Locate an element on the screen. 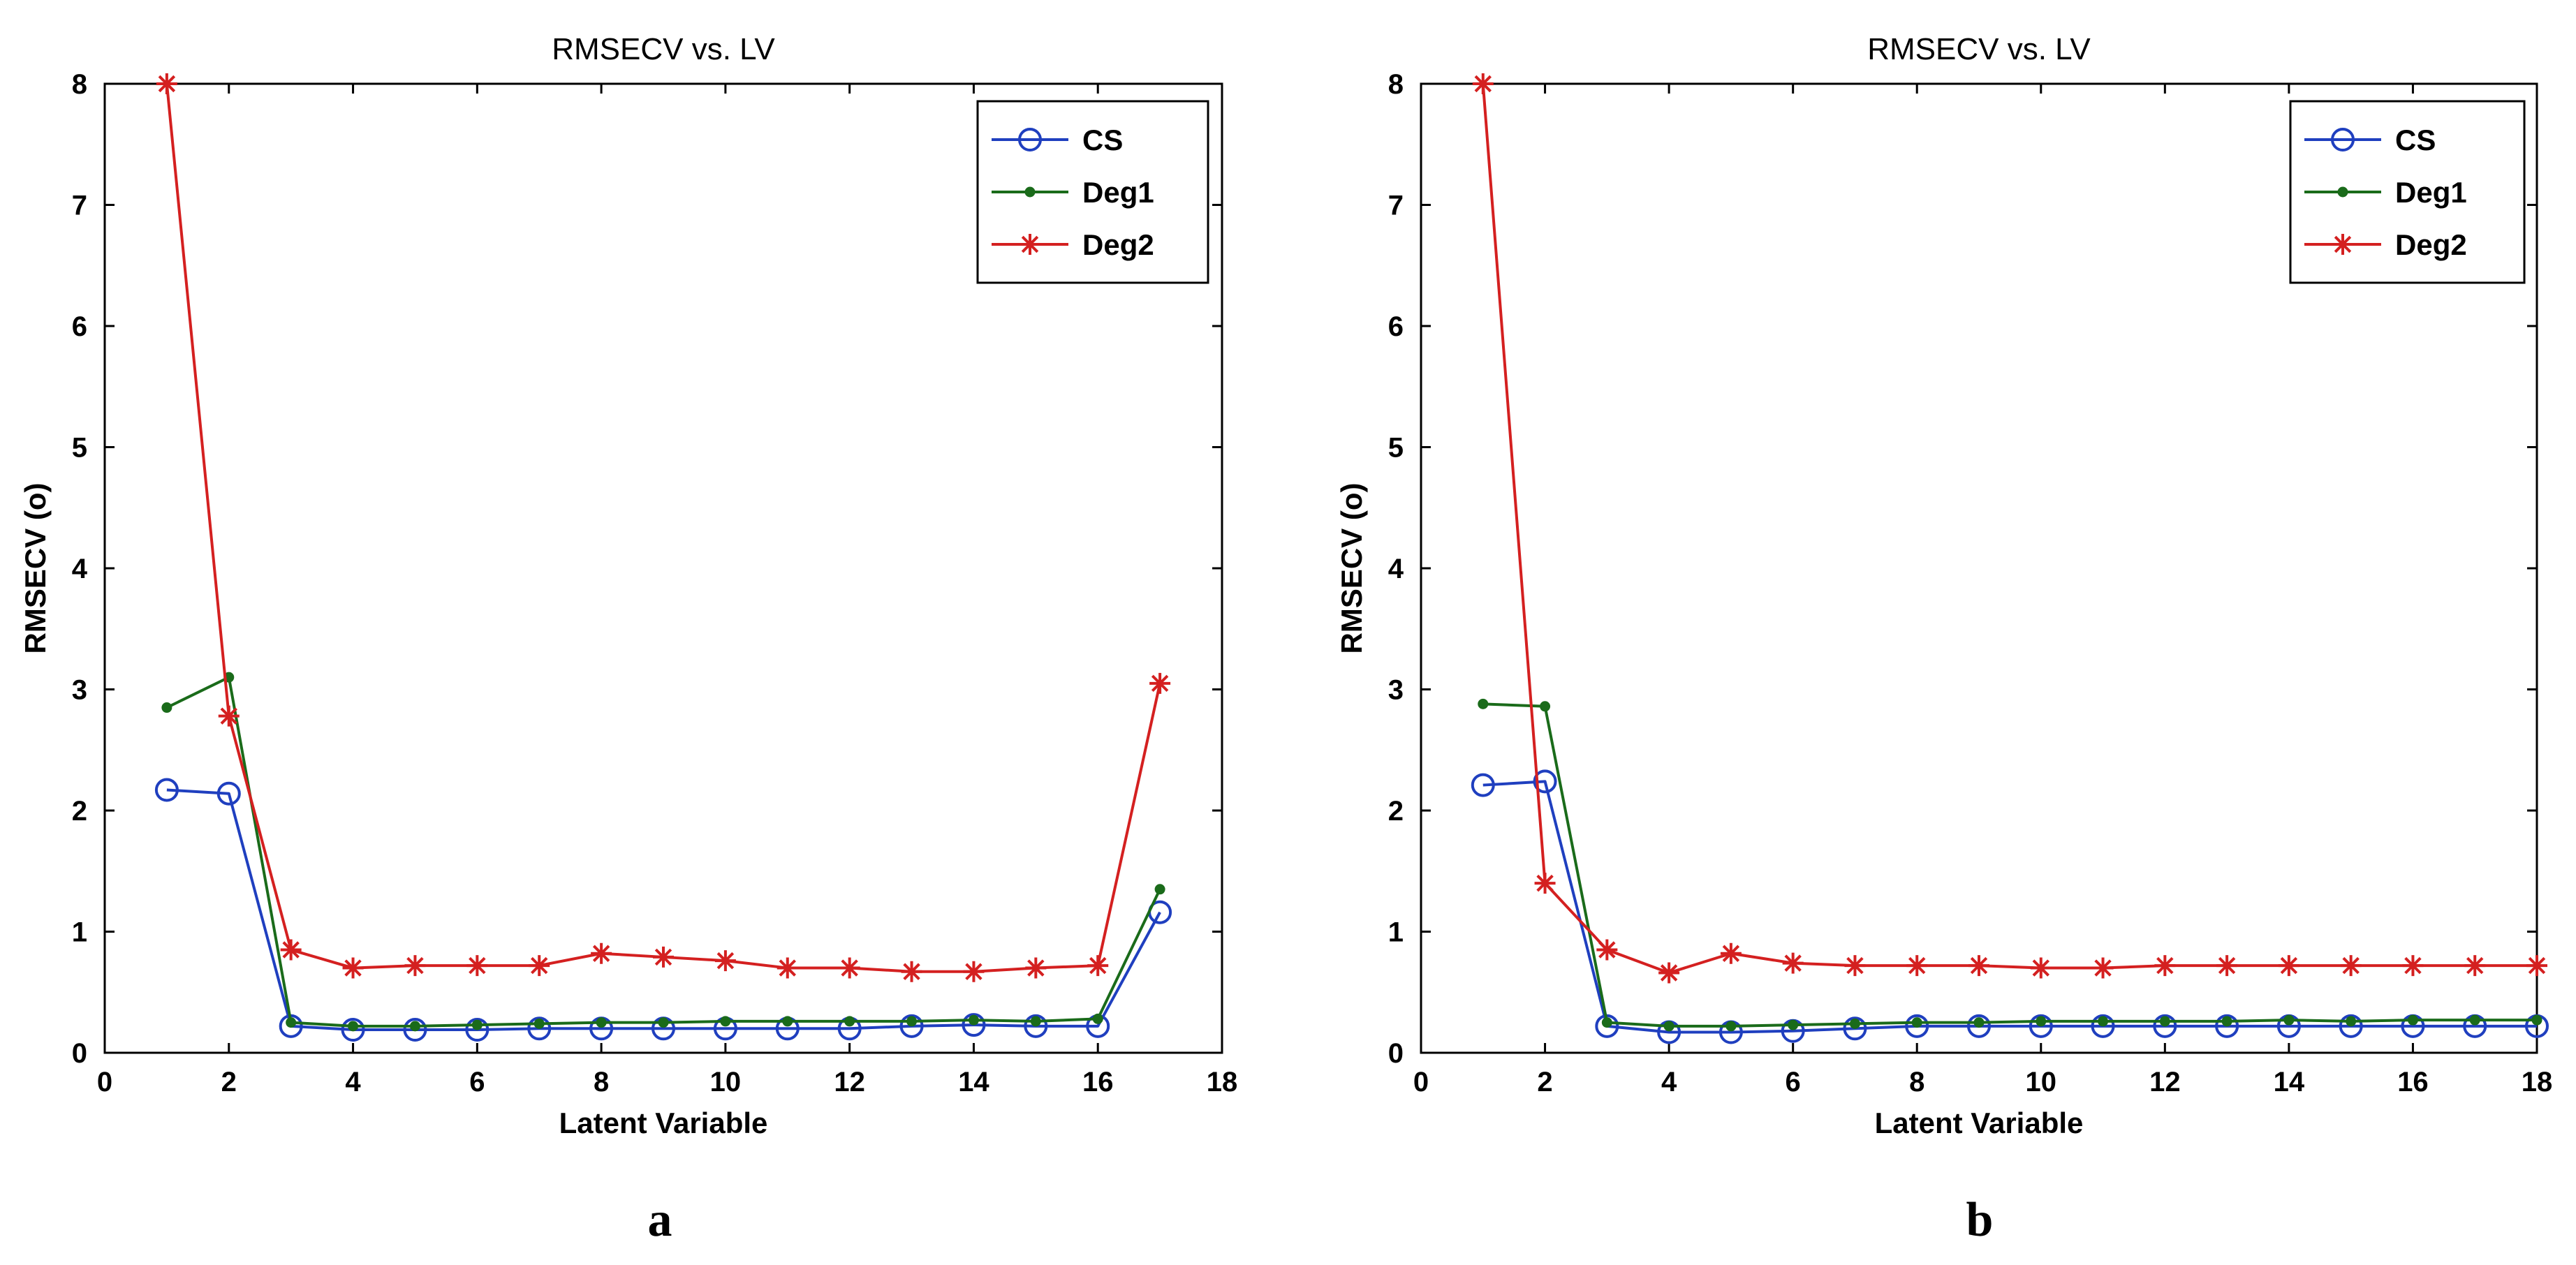  y-tick-label: 4 is located at coordinates (80, 569).